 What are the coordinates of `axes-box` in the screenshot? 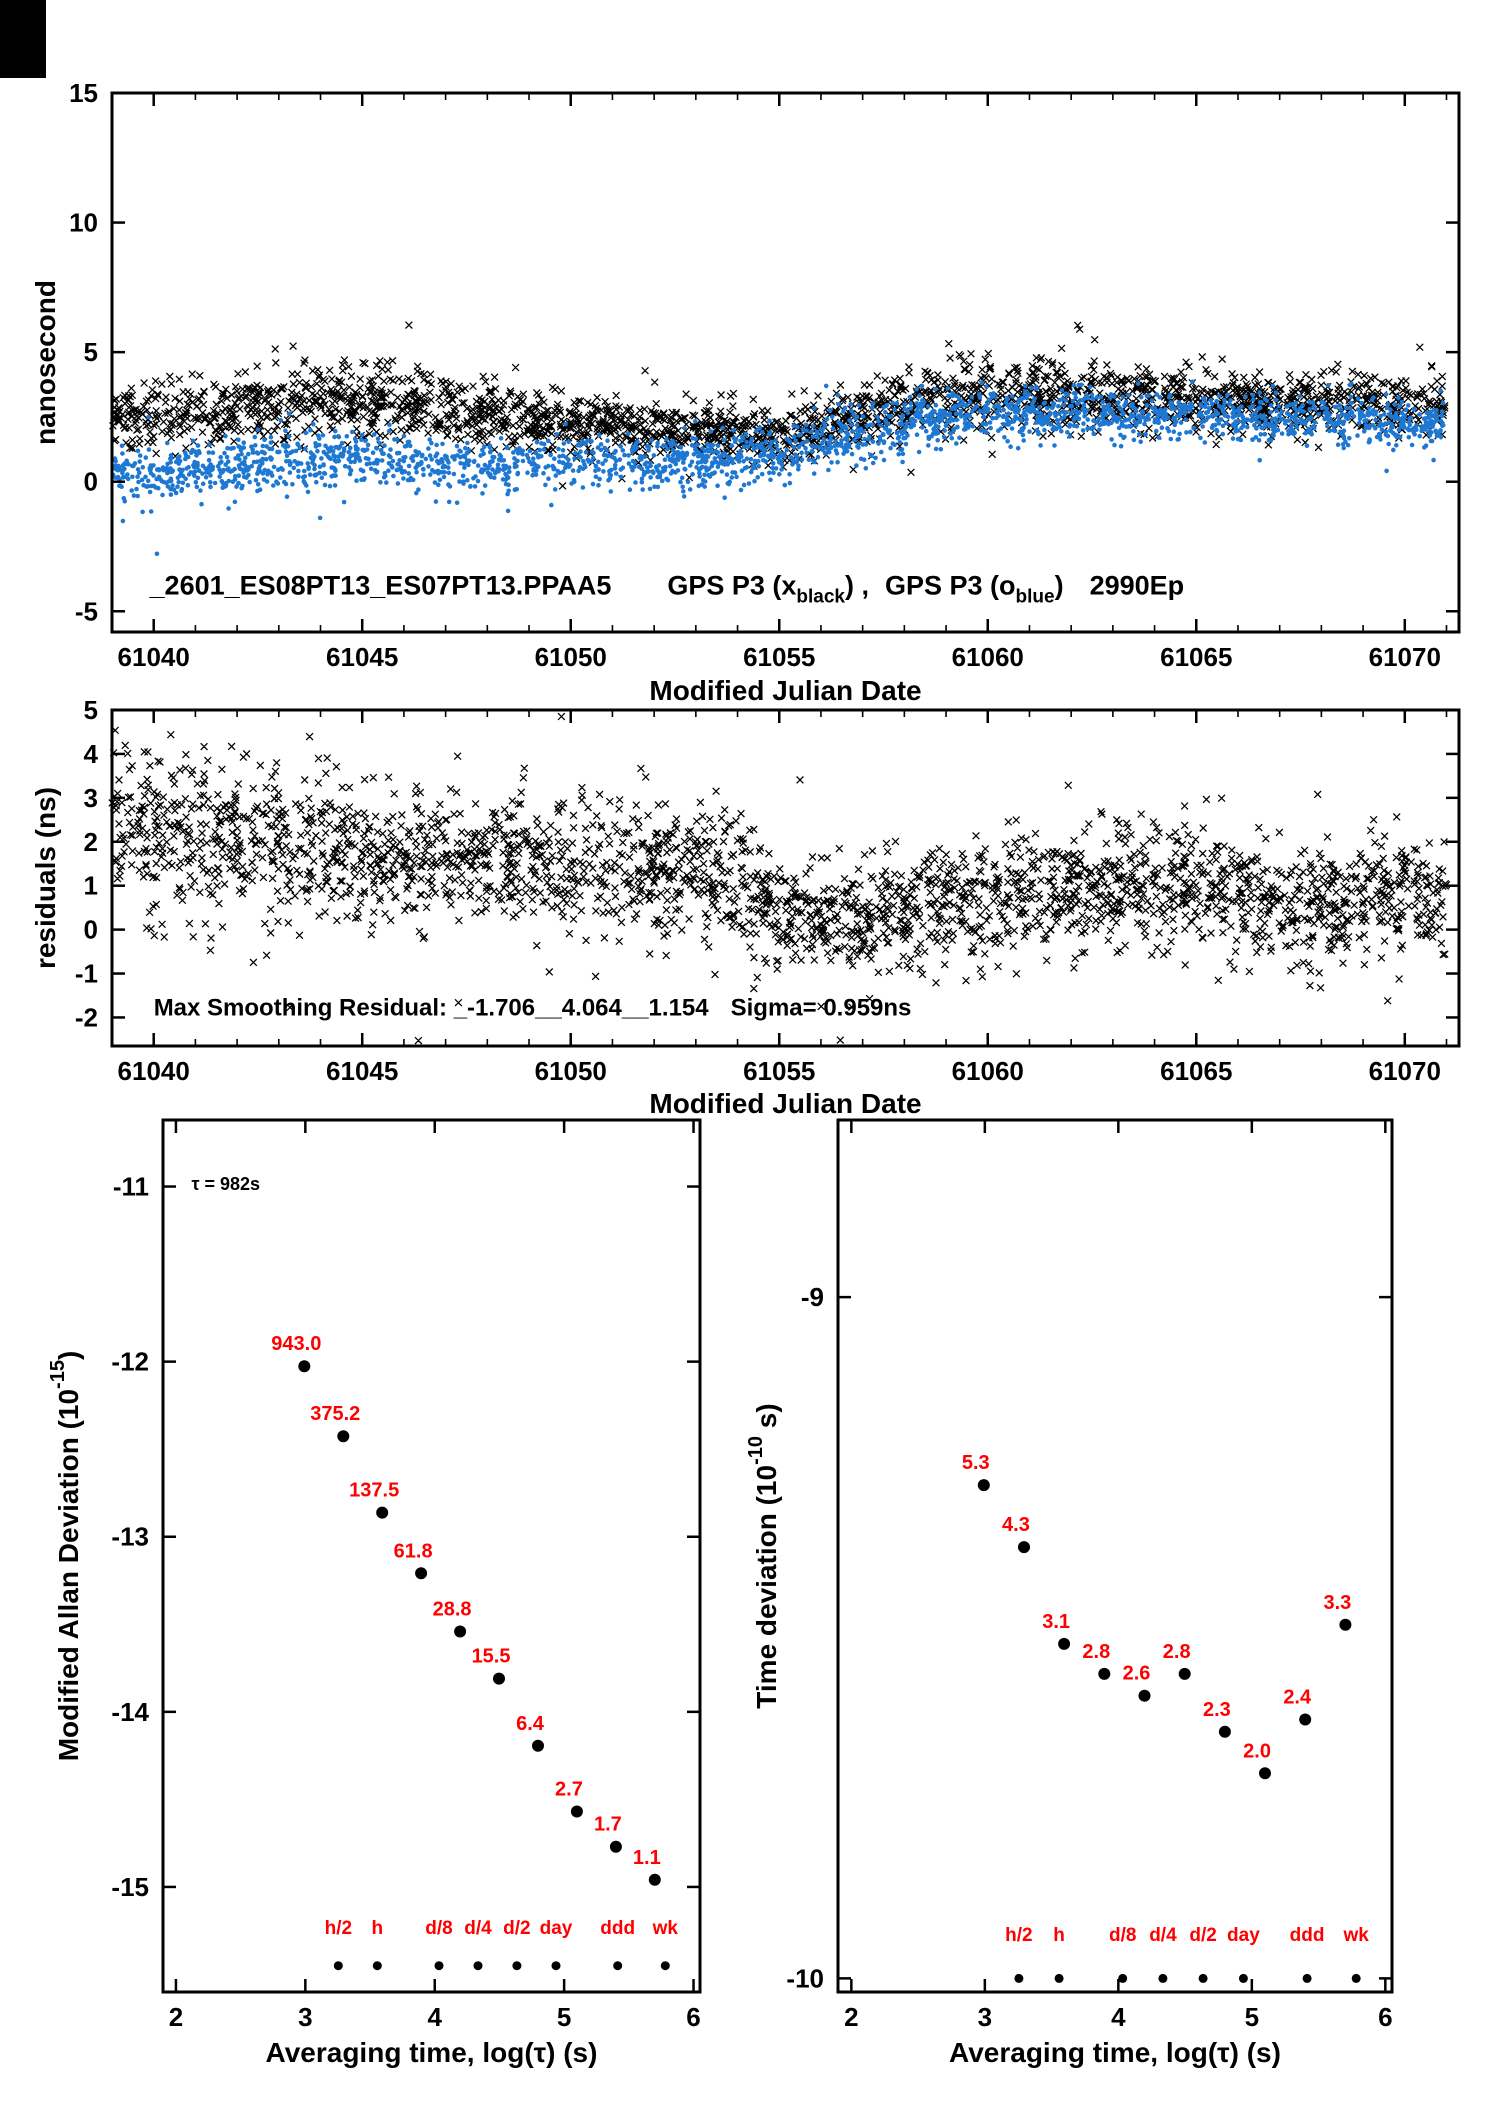 It's located at (785, 878).